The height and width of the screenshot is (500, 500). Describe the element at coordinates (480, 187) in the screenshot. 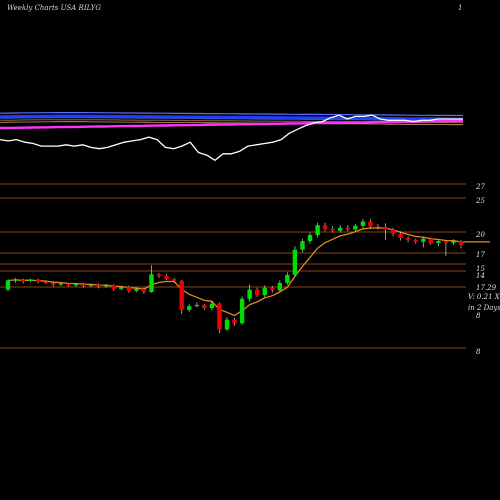

I see `price-label-0: 27` at that location.